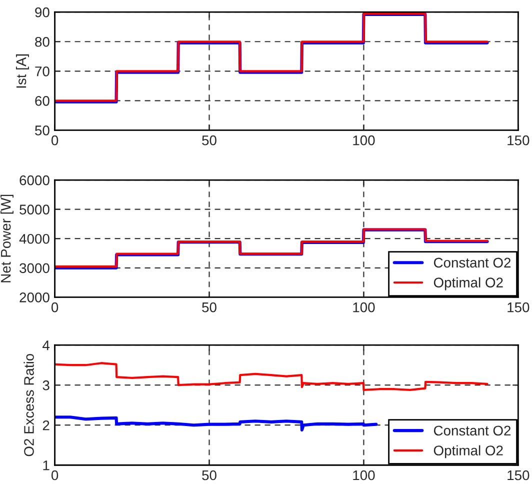 The width and height of the screenshot is (532, 484). I want to click on y-tick-label: 2, so click(46, 425).